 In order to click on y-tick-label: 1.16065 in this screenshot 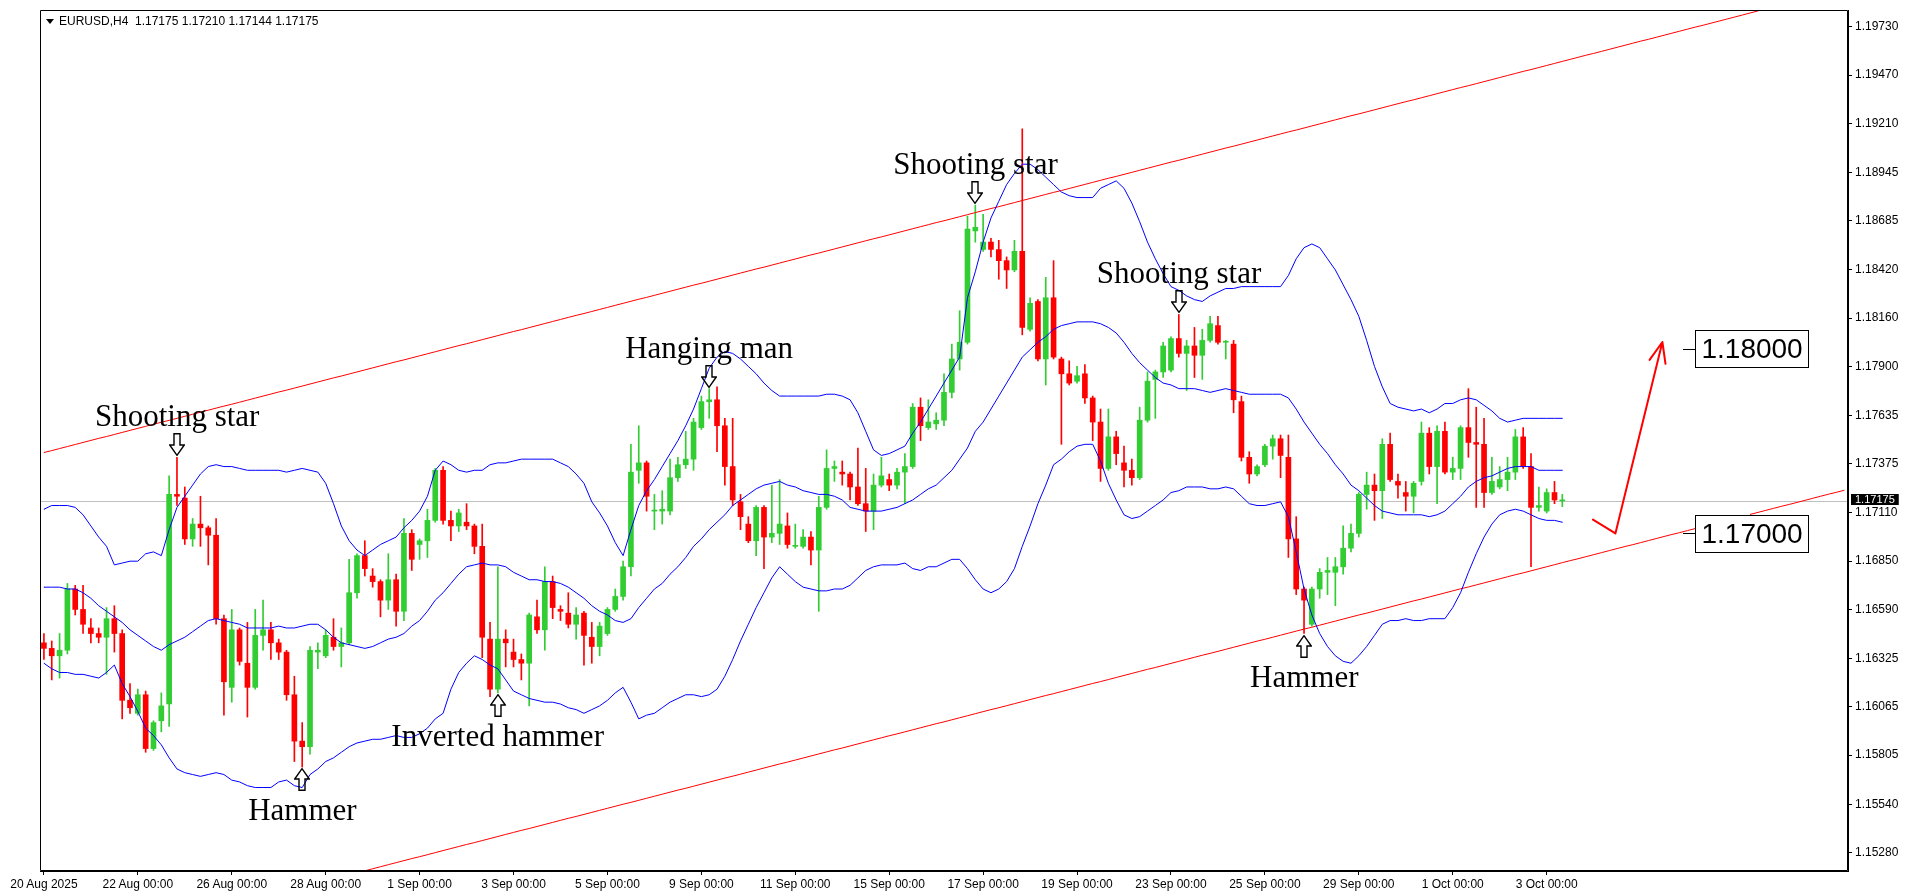, I will do `click(1877, 706)`.